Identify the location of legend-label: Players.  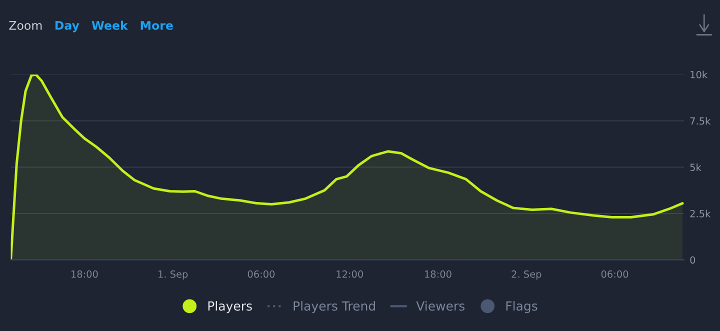
(230, 307).